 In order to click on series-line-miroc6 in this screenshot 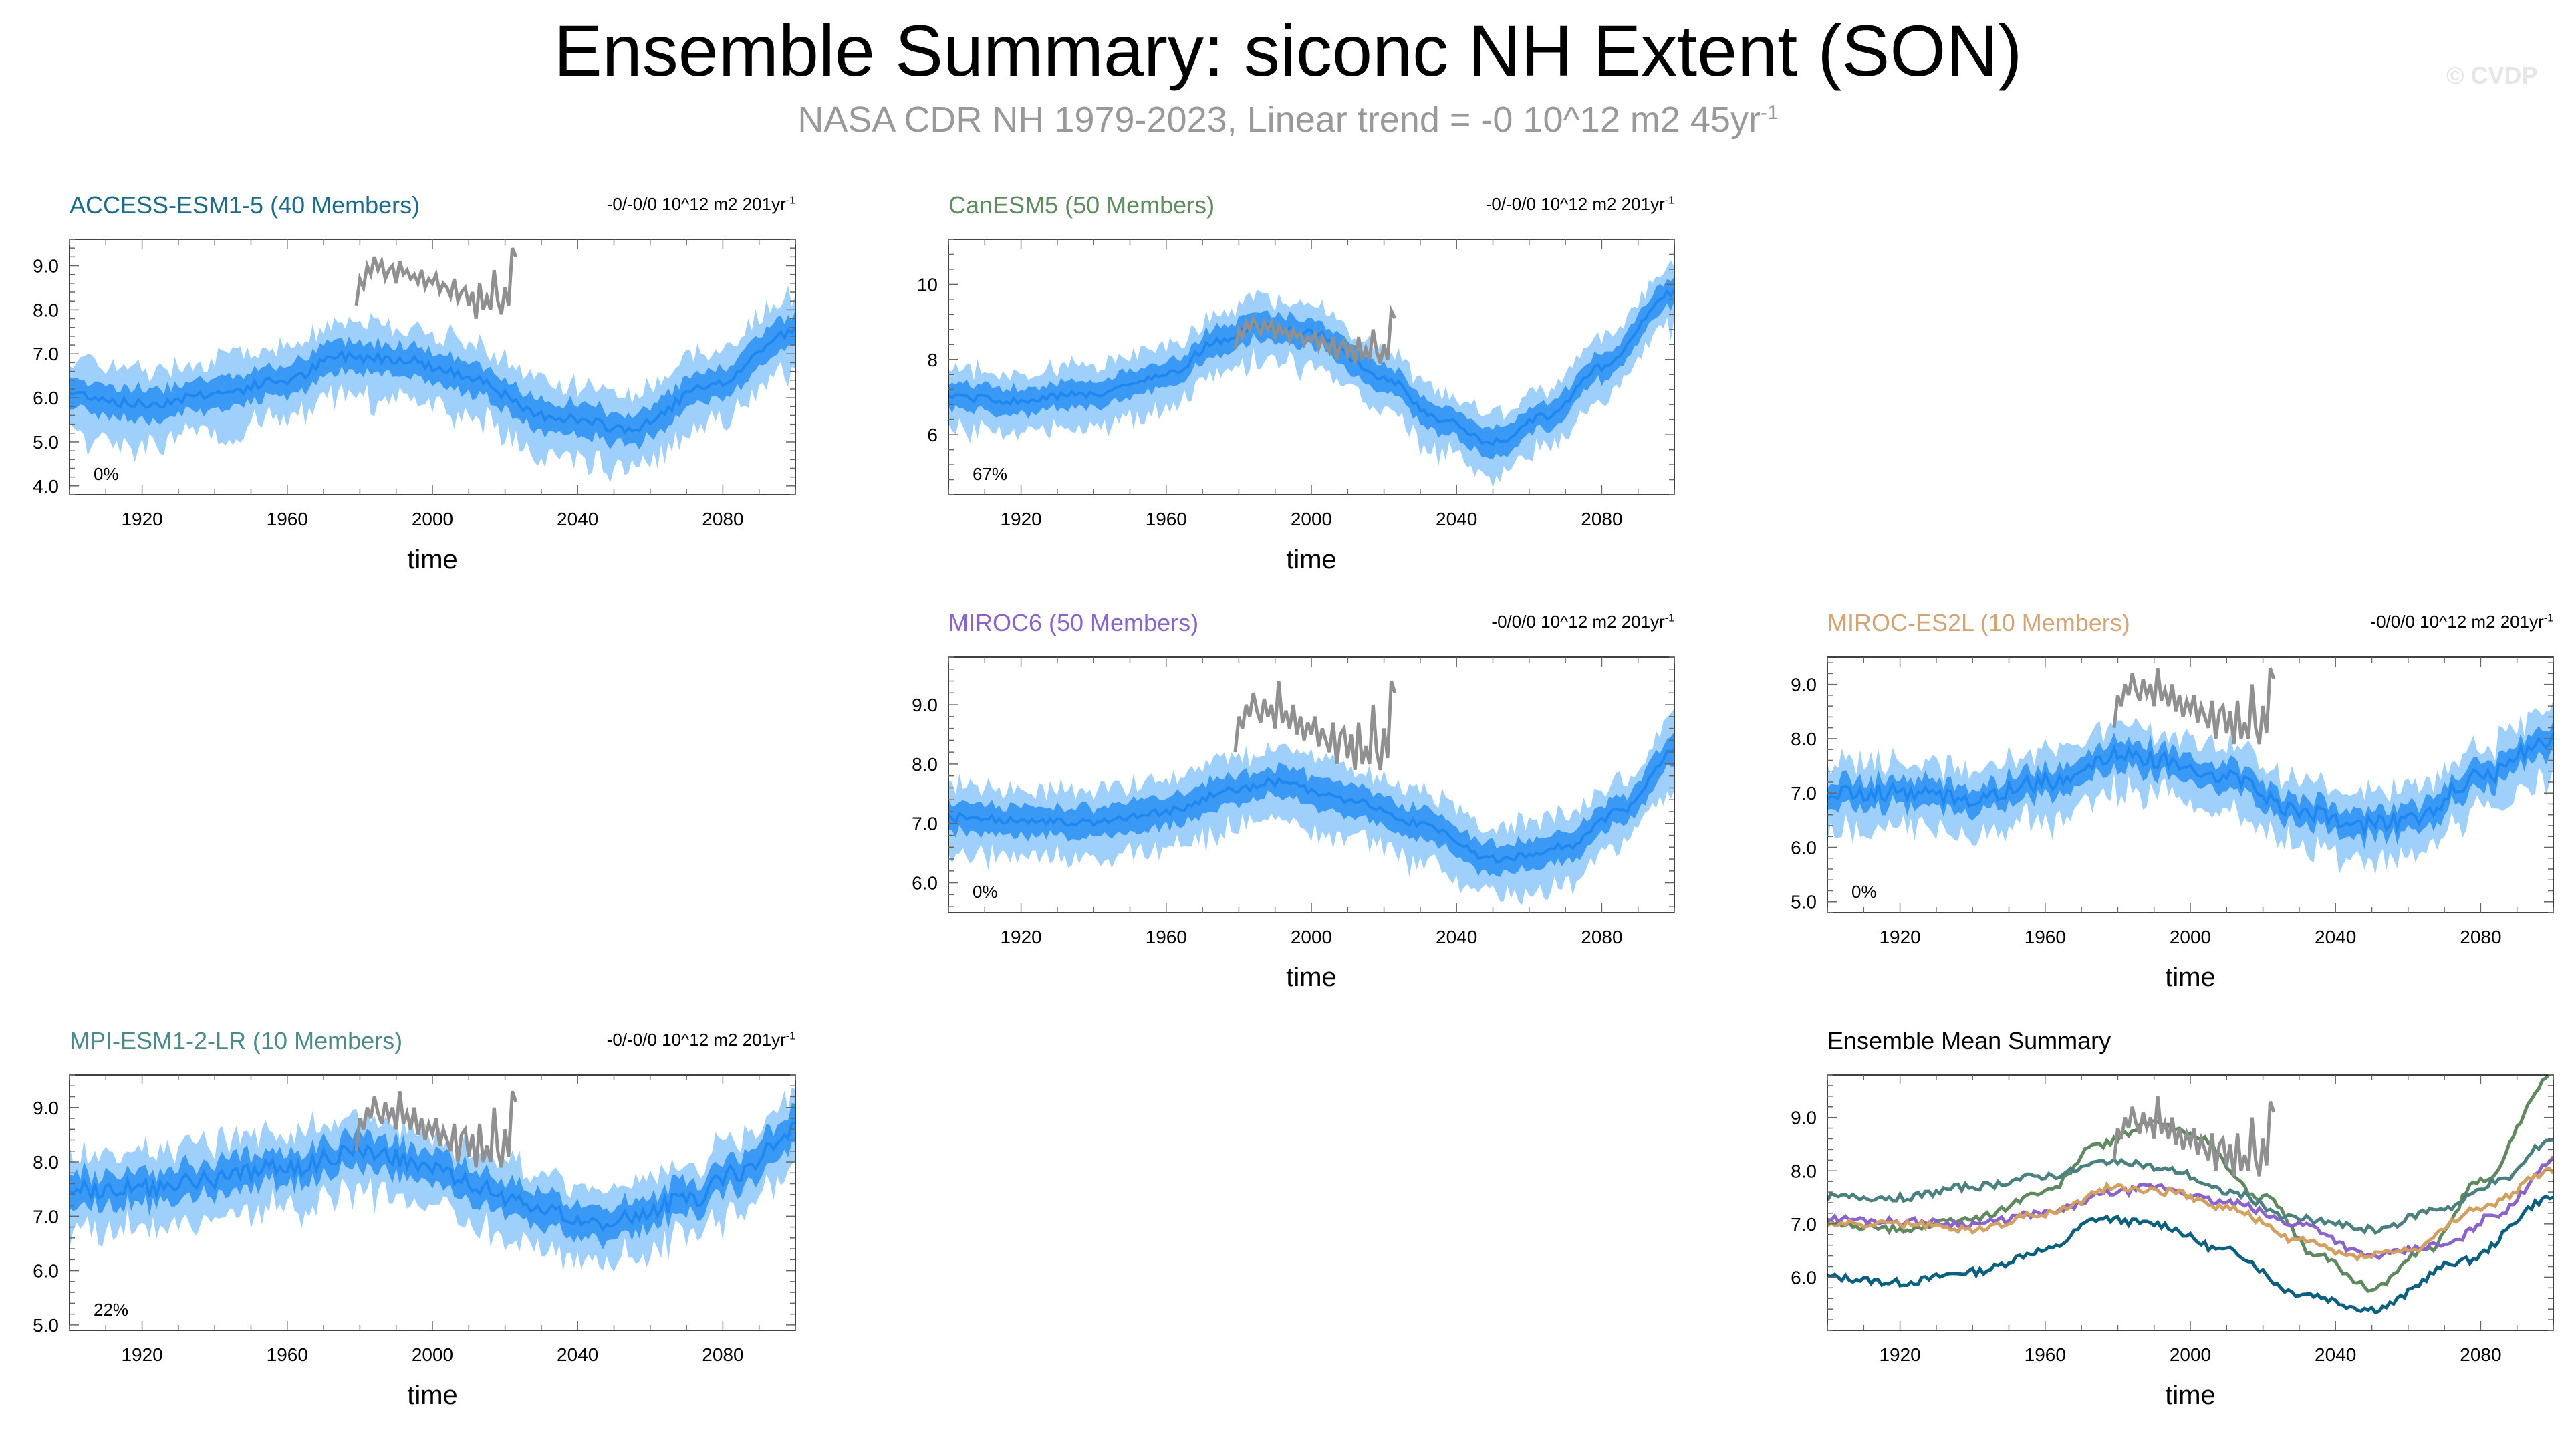, I will do `click(2190, 1208)`.